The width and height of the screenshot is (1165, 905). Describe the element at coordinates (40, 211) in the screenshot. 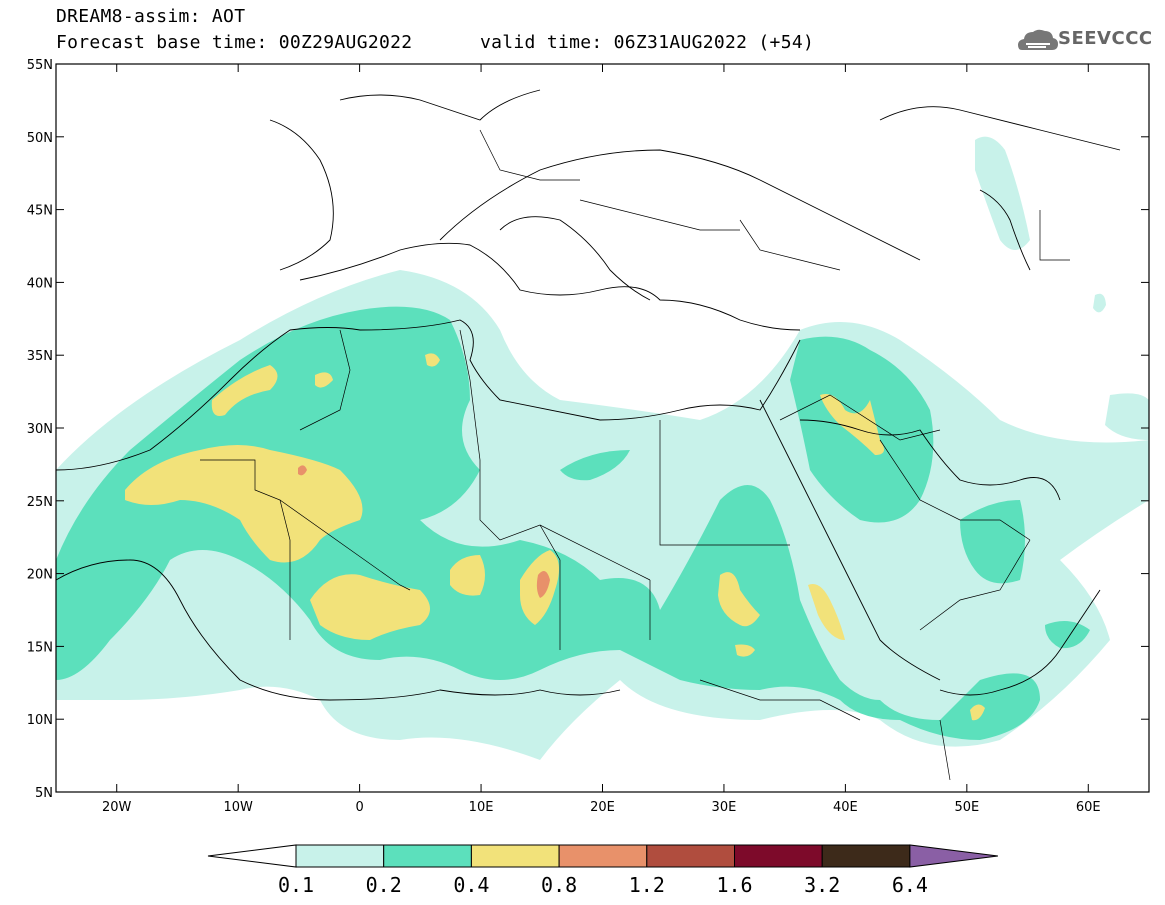

I see `lat-tick-label: 45N` at that location.